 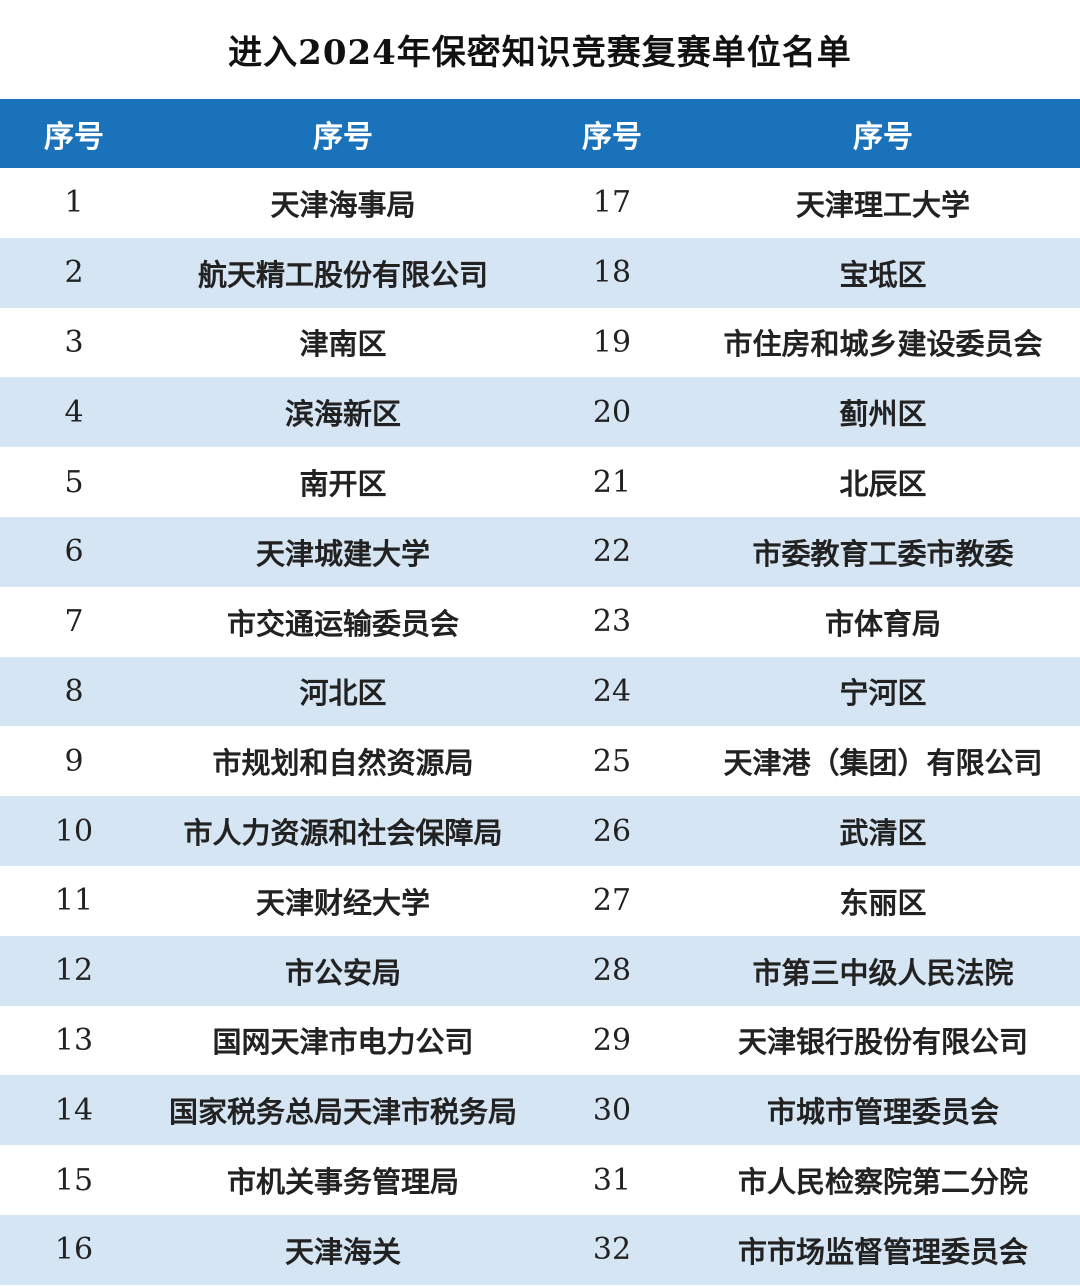 I want to click on table-row: 11 天津财经大学 27 东丽区, so click(x=540, y=900).